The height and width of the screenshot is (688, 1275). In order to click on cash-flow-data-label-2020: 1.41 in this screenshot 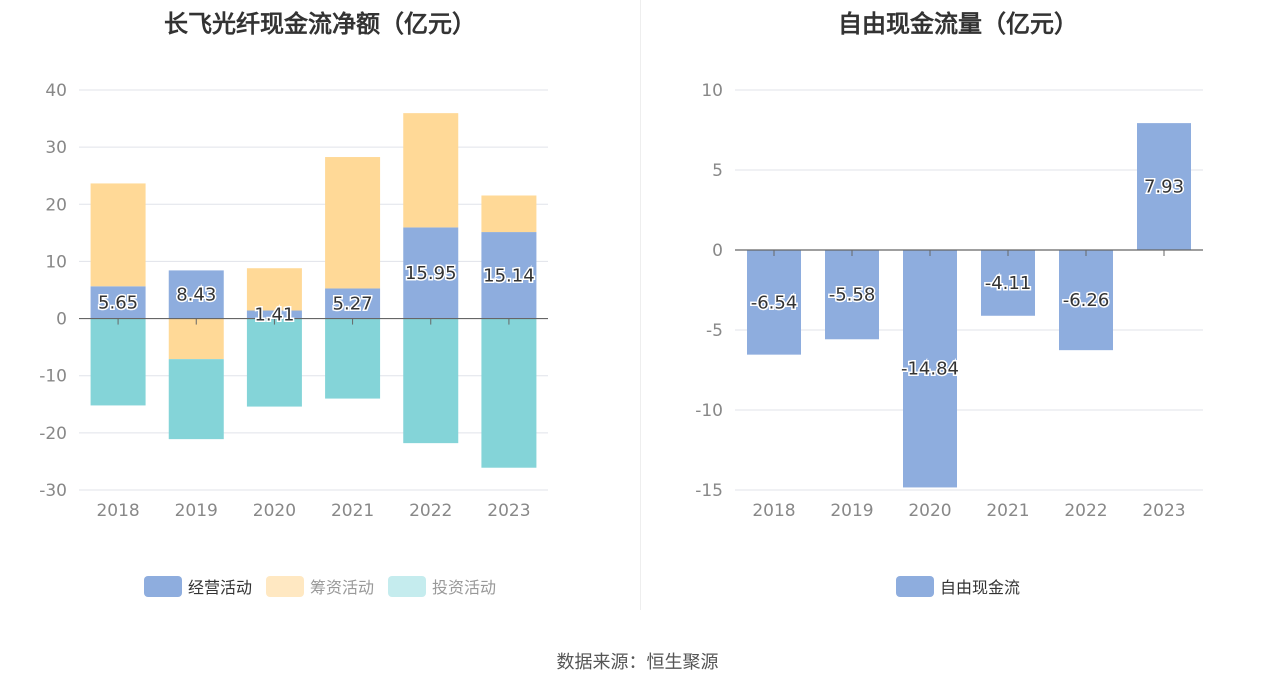, I will do `click(274, 315)`.